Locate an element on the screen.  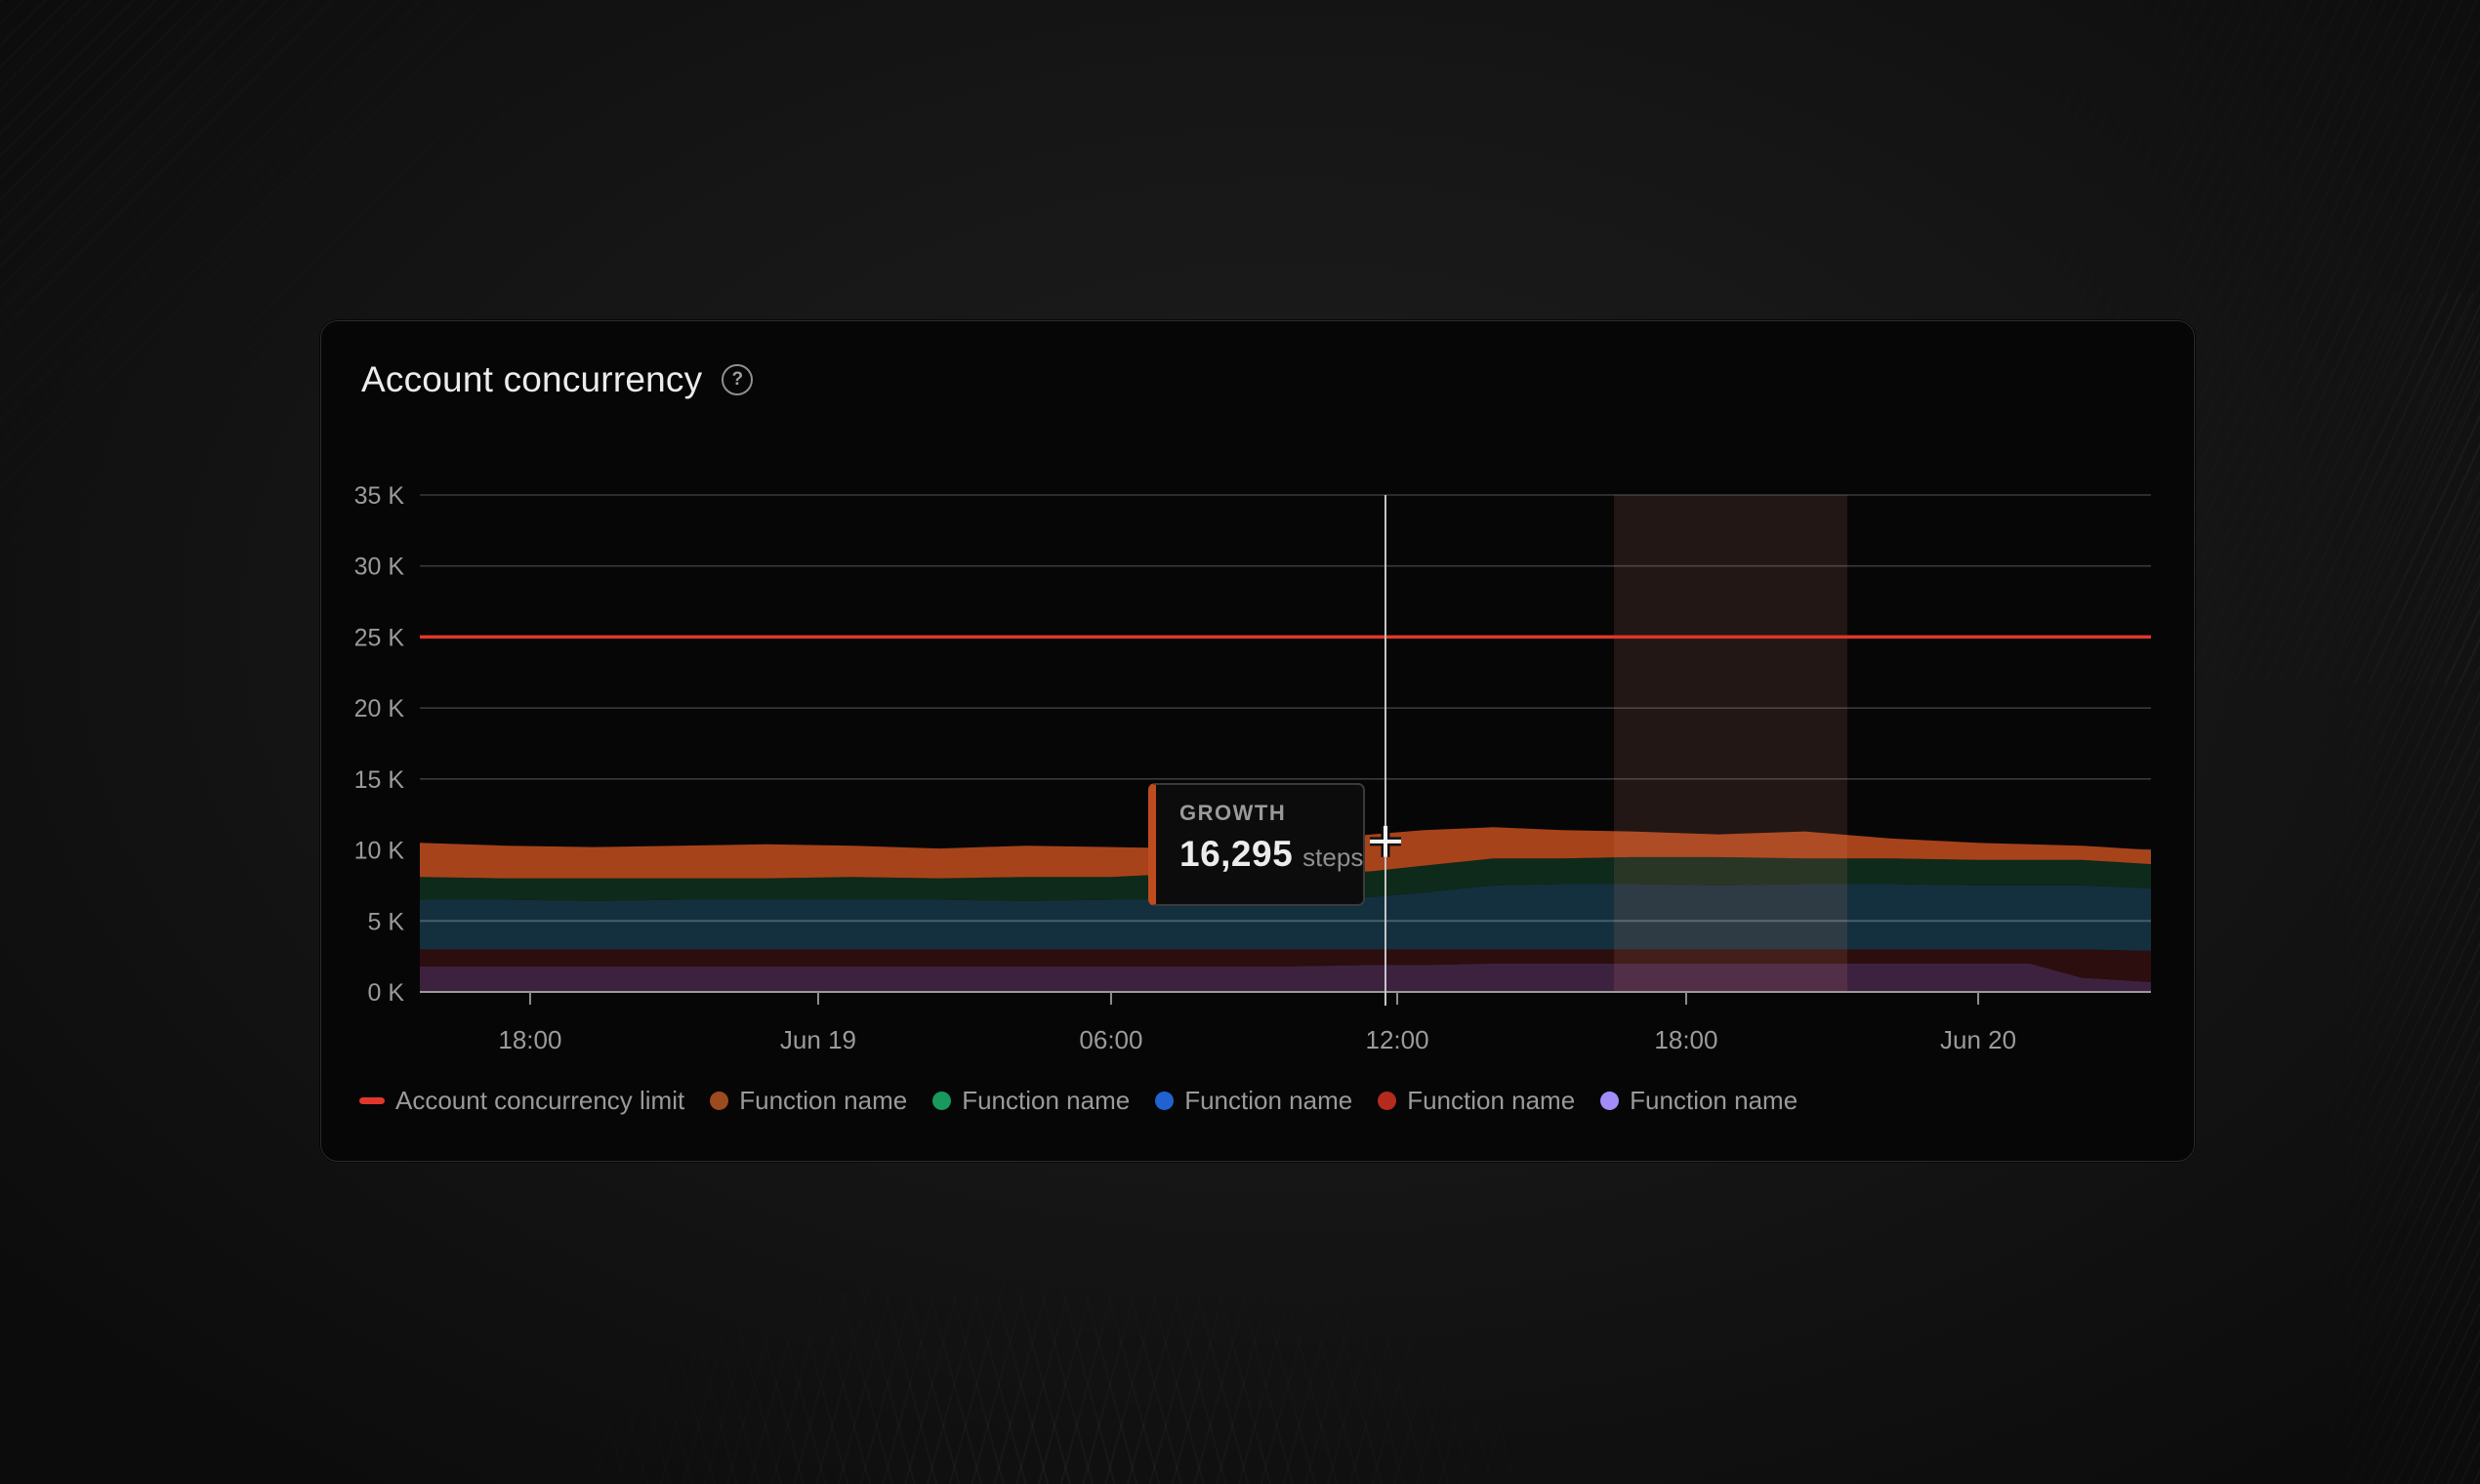
legend-label: Account concurrency limit is located at coordinates (540, 1101).